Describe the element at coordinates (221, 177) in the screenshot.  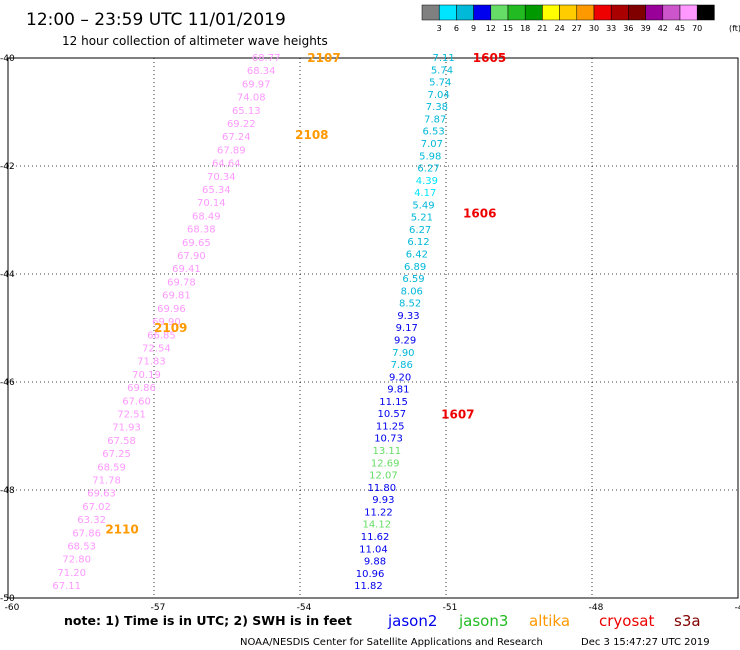
I see `wave-height-value: 70.34` at that location.